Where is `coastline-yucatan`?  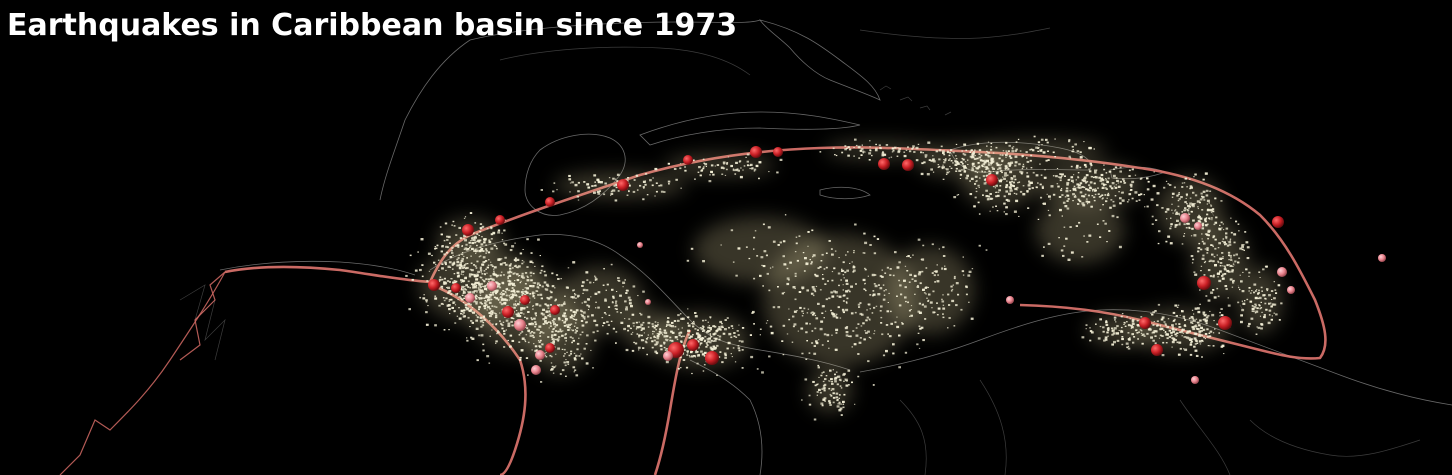 coastline-yucatan is located at coordinates (575, 174).